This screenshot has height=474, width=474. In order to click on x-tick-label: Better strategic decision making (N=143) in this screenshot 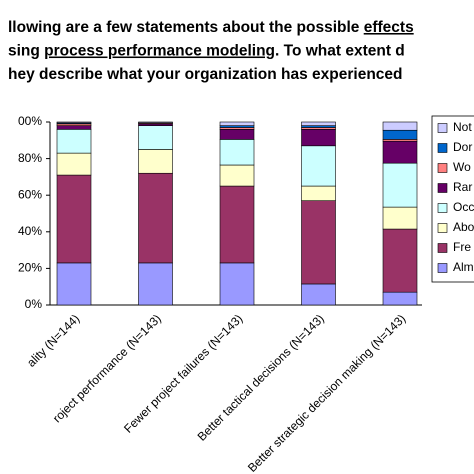, I will do `click(326, 392)`.